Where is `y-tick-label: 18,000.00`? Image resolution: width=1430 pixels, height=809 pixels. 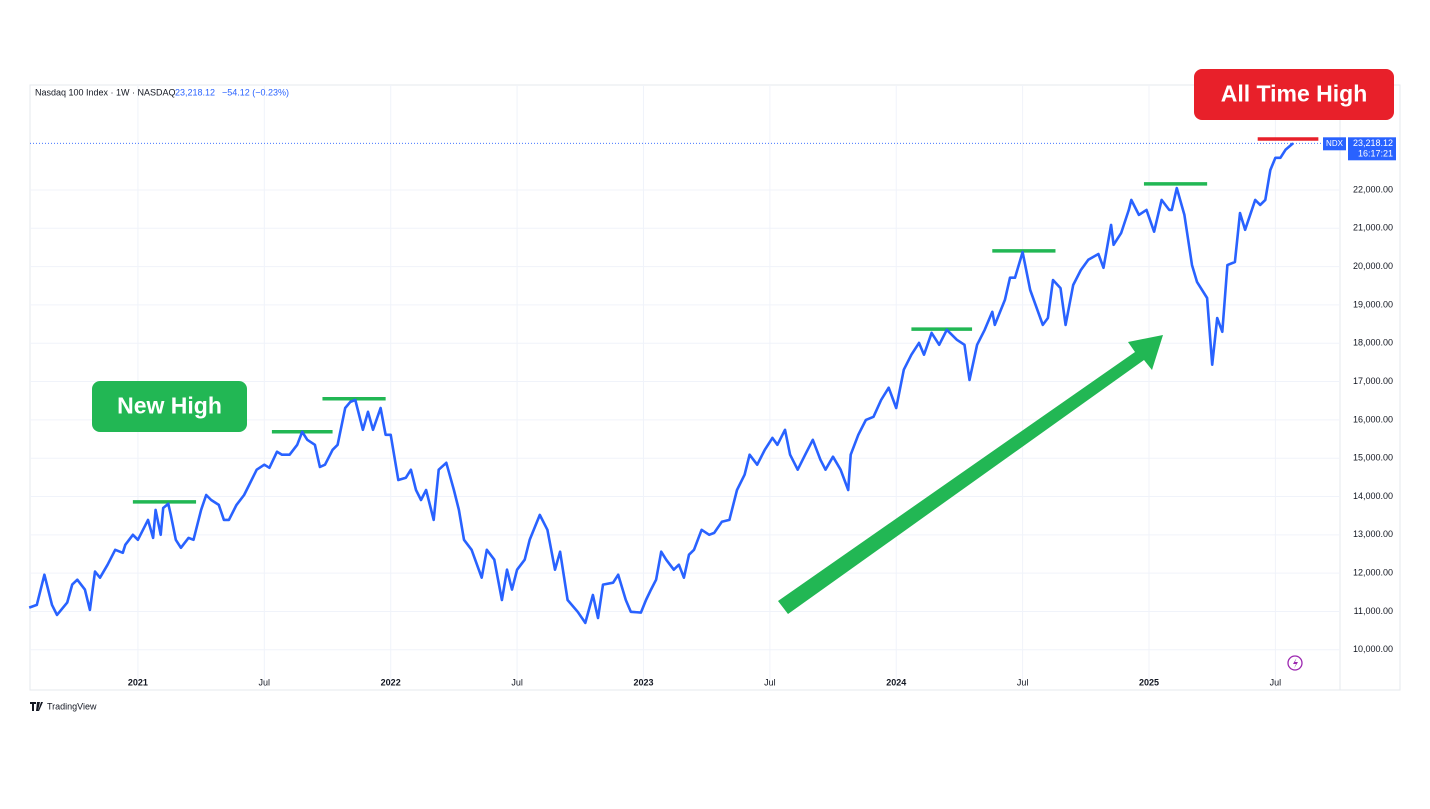
y-tick-label: 18,000.00 is located at coordinates (1373, 343).